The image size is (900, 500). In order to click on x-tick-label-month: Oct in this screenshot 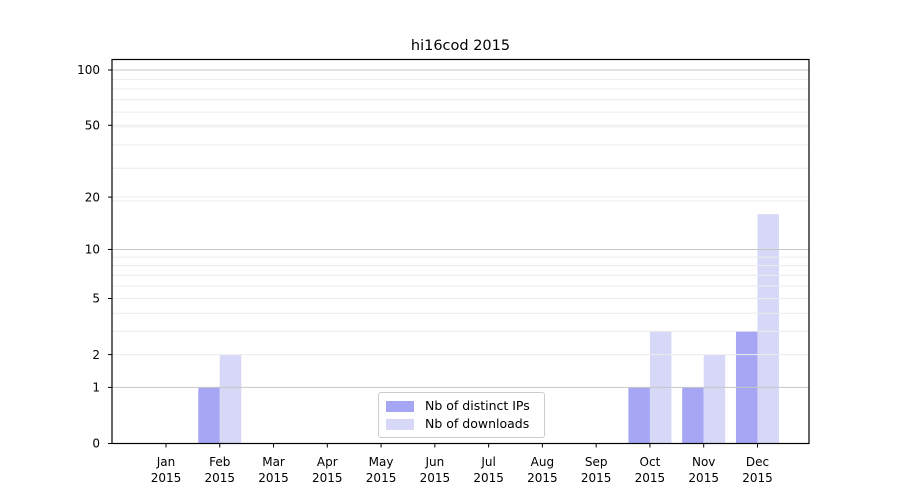, I will do `click(650, 462)`.